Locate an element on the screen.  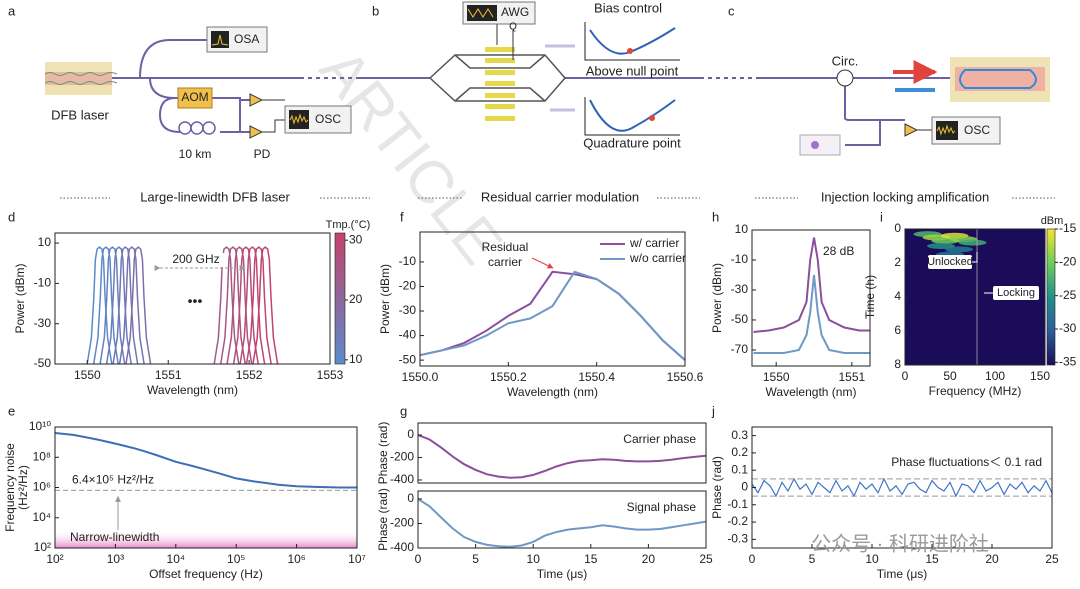
band-label: Narrow-linewidth is located at coordinates (114, 537).